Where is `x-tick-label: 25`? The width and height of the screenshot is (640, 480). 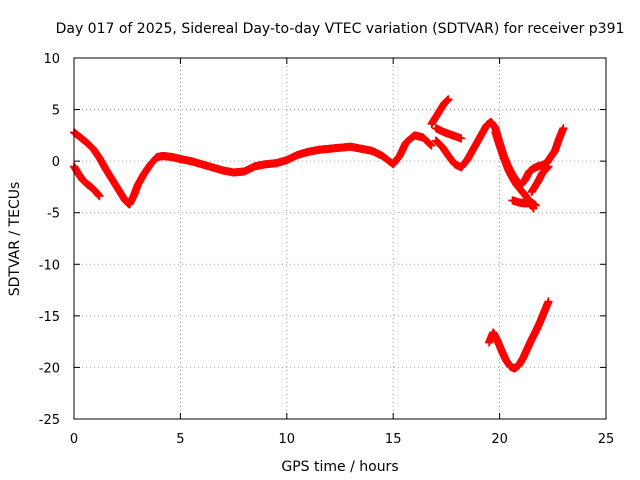
x-tick-label: 25 is located at coordinates (606, 439).